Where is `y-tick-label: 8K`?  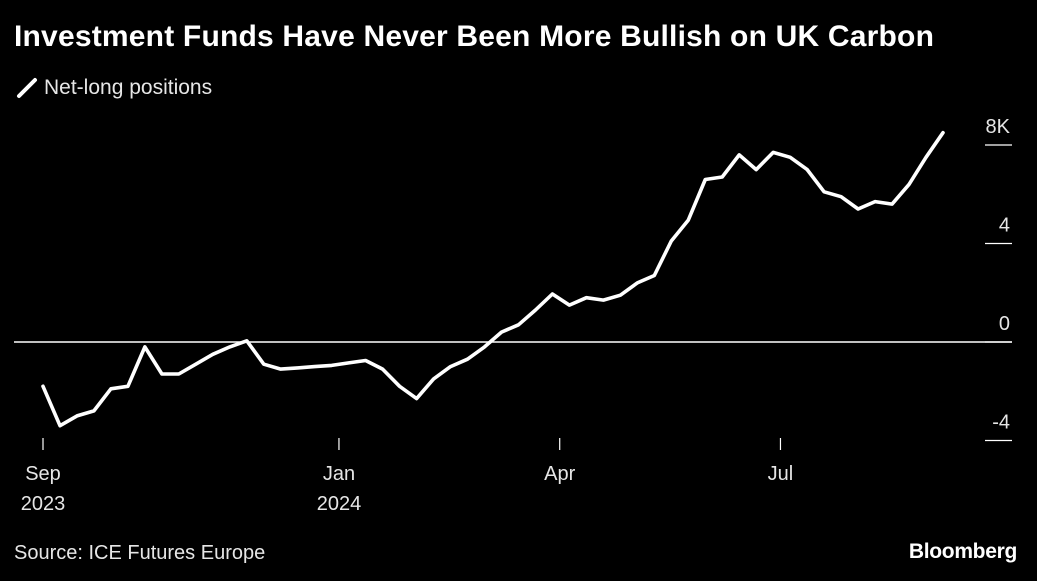 y-tick-label: 8K is located at coordinates (998, 127).